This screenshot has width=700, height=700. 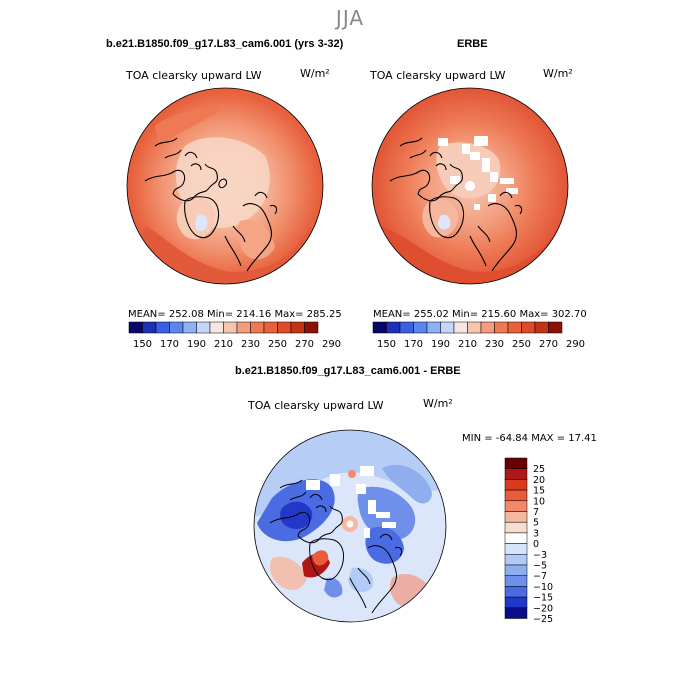 What do you see at coordinates (438, 75) in the screenshot?
I see `panel-2-variable: TOA clearsky upward LW` at bounding box center [438, 75].